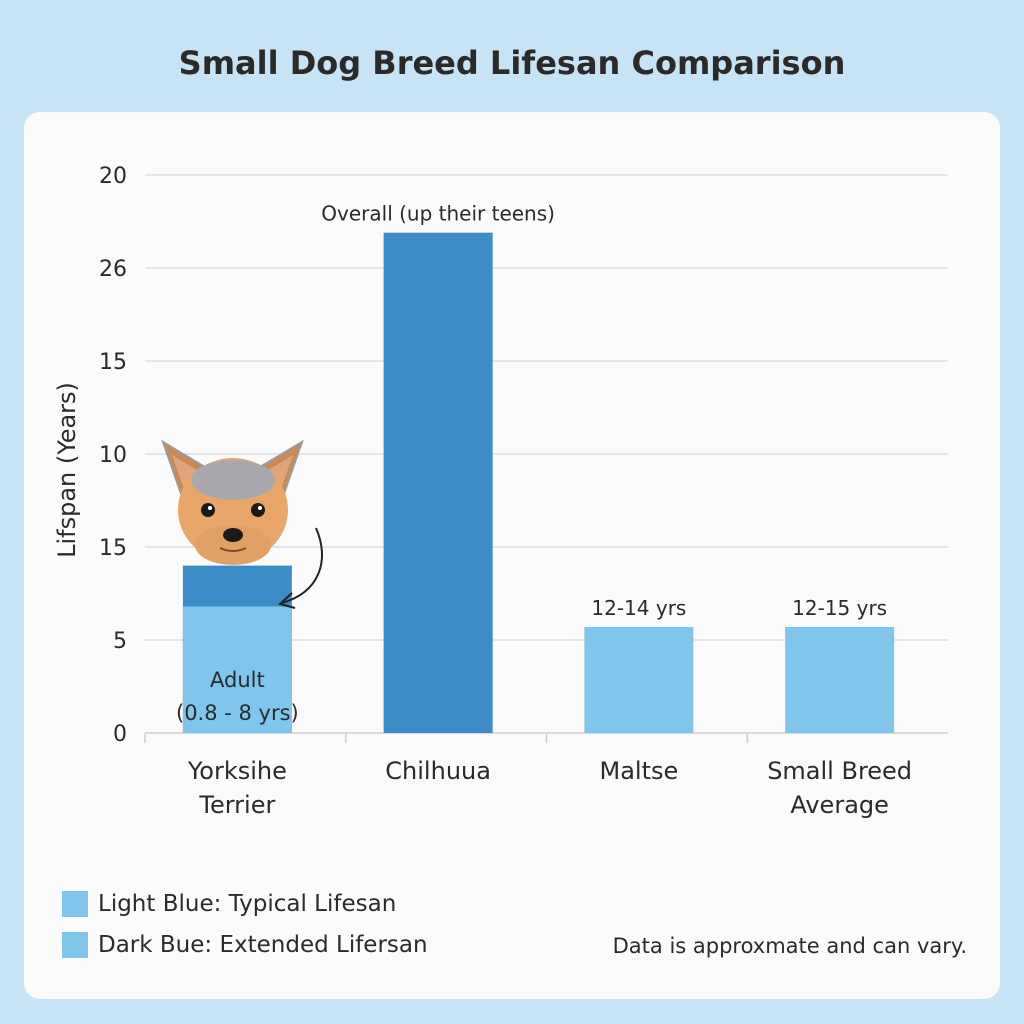  Describe the element at coordinates (236, 805) in the screenshot. I see `x-tick-label: Terrier` at that location.